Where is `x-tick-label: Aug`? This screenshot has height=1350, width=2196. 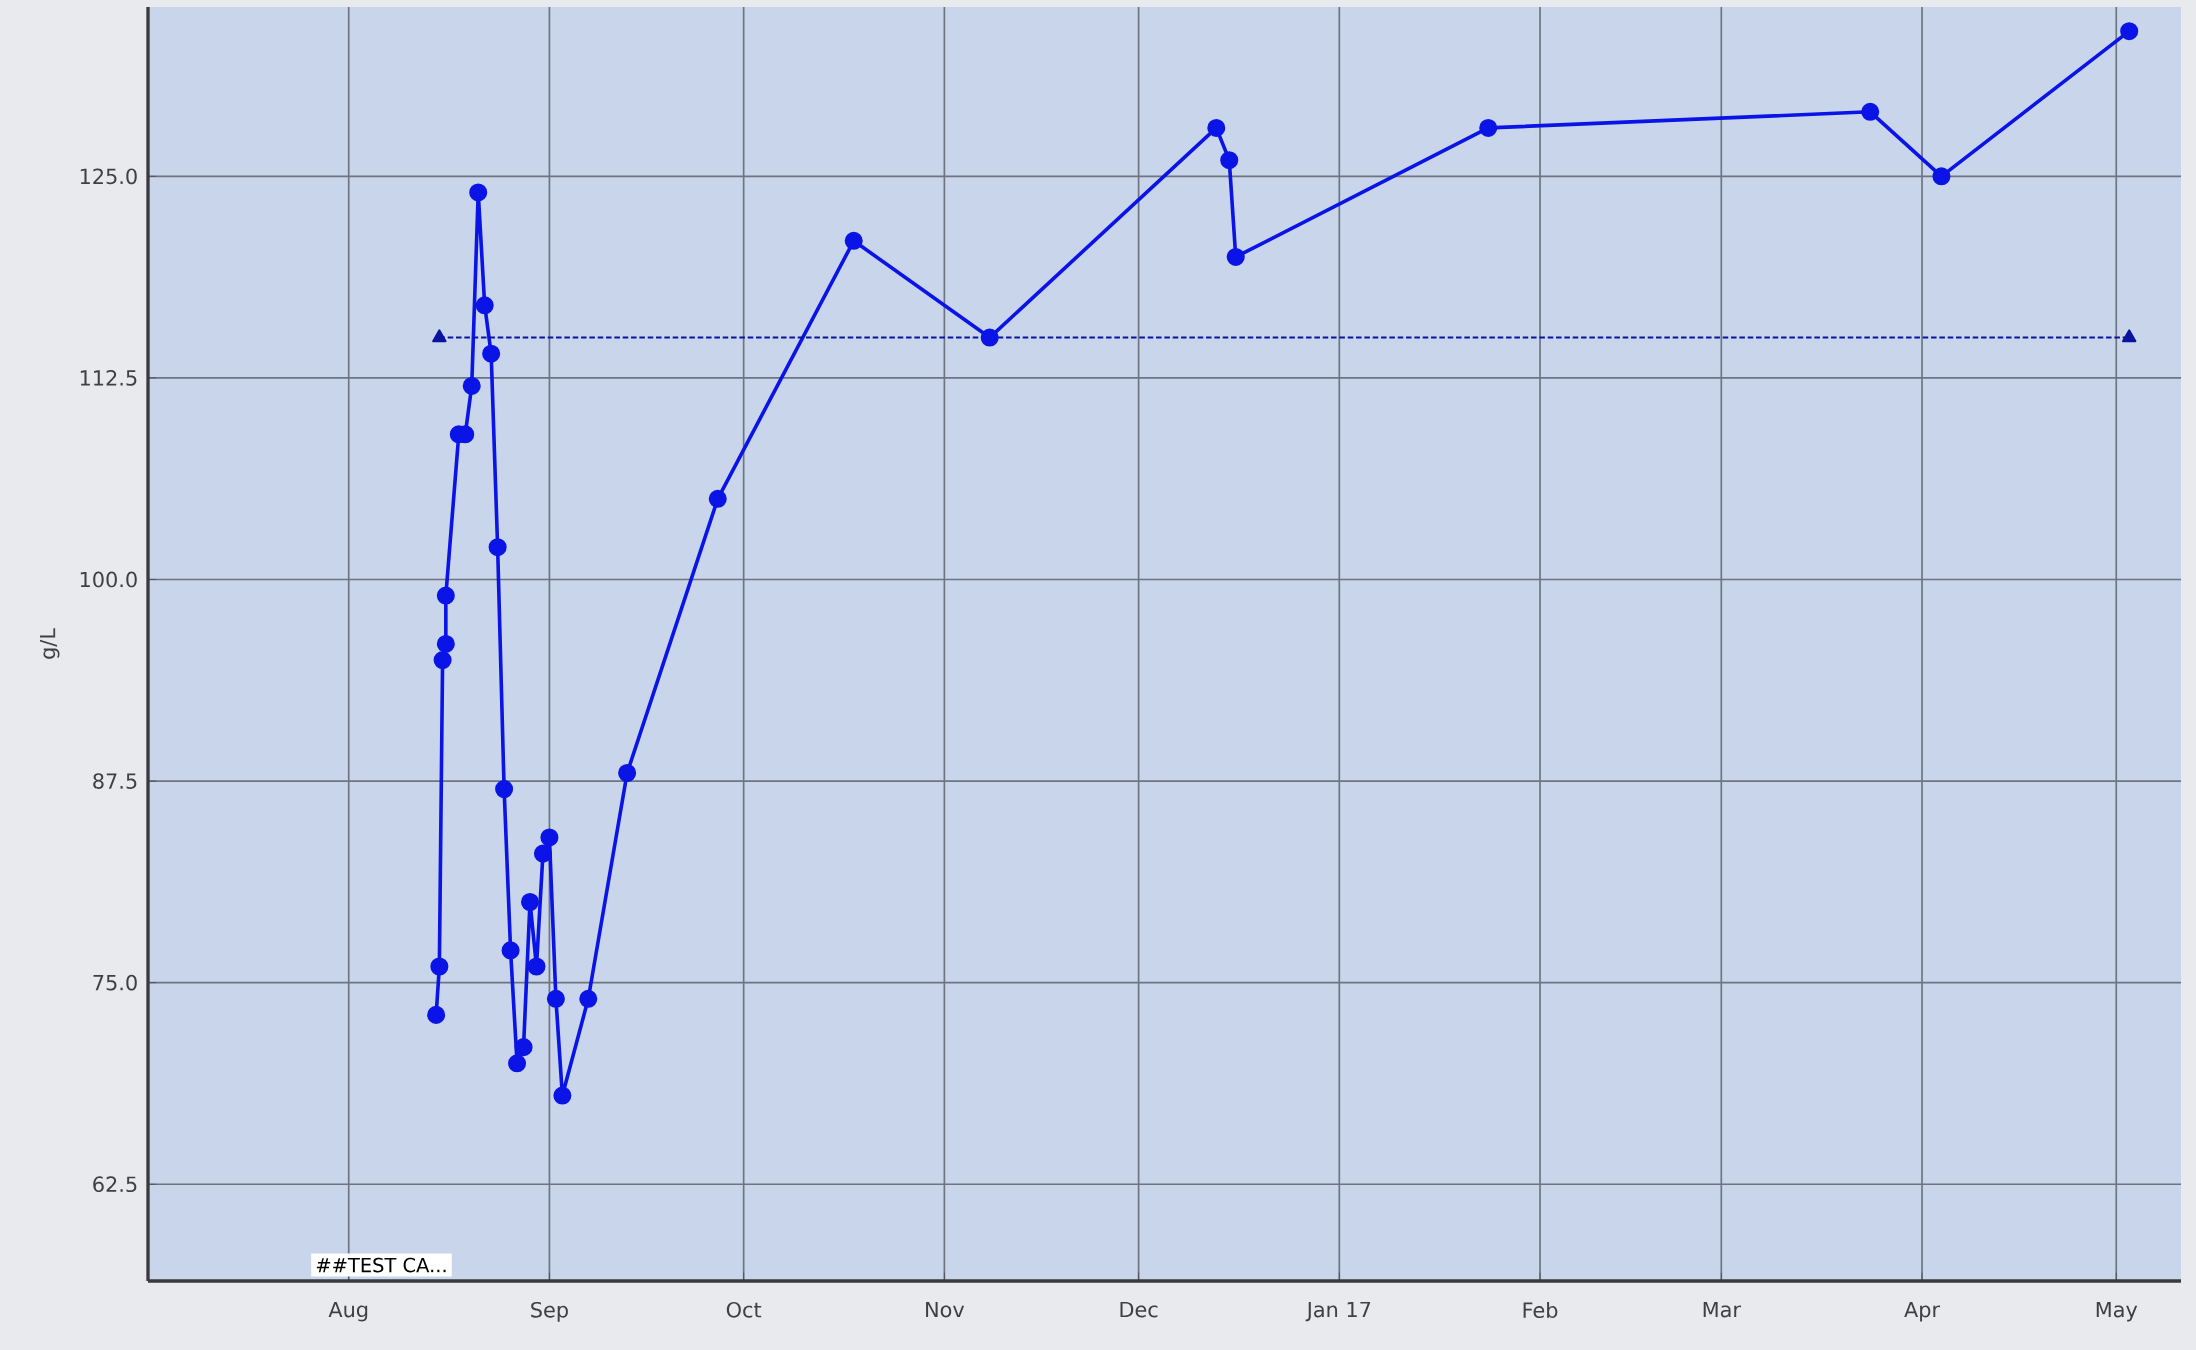 x-tick-label: Aug is located at coordinates (348, 1311).